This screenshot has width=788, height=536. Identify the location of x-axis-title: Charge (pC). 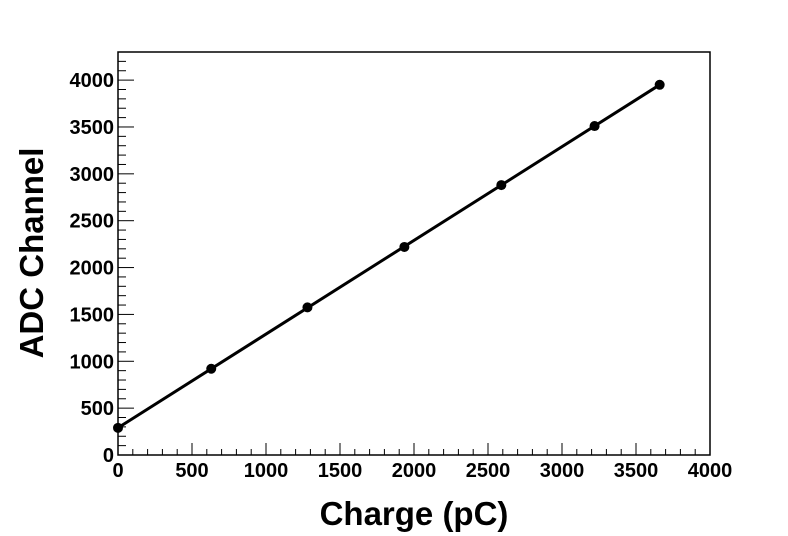
(414, 513).